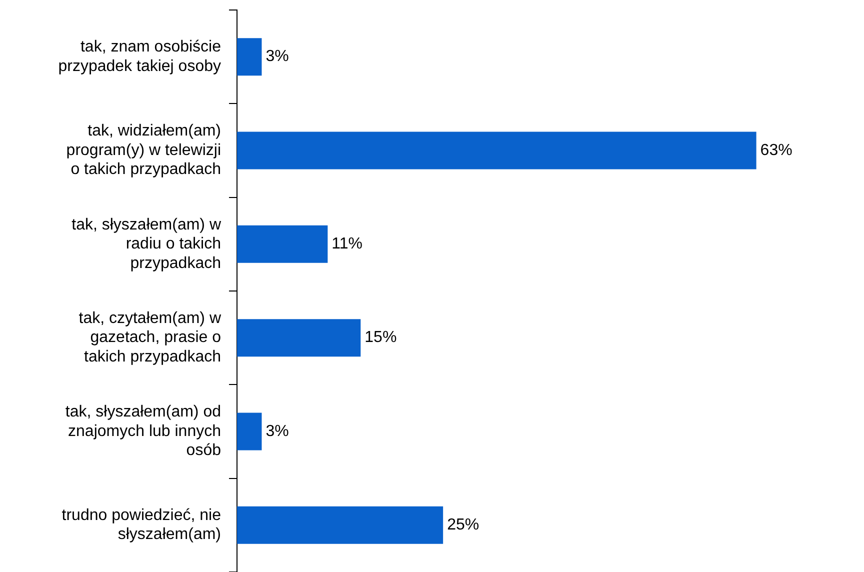 The image size is (864, 572). I want to click on y-tick-label: tak, znam osobiście przypadek takiej osoby, so click(140, 56).